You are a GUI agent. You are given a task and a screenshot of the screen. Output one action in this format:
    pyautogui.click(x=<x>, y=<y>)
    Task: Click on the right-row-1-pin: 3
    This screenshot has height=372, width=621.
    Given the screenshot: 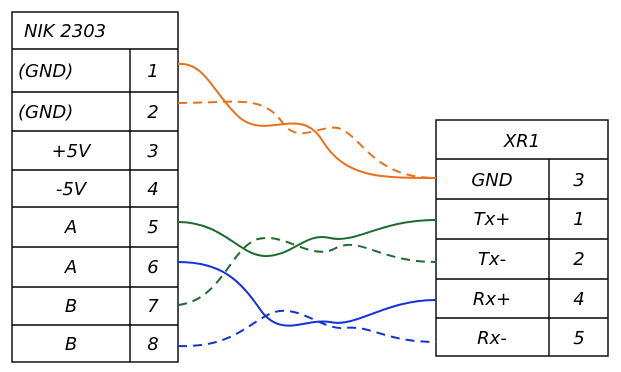 What is the action you would take?
    pyautogui.click(x=578, y=180)
    